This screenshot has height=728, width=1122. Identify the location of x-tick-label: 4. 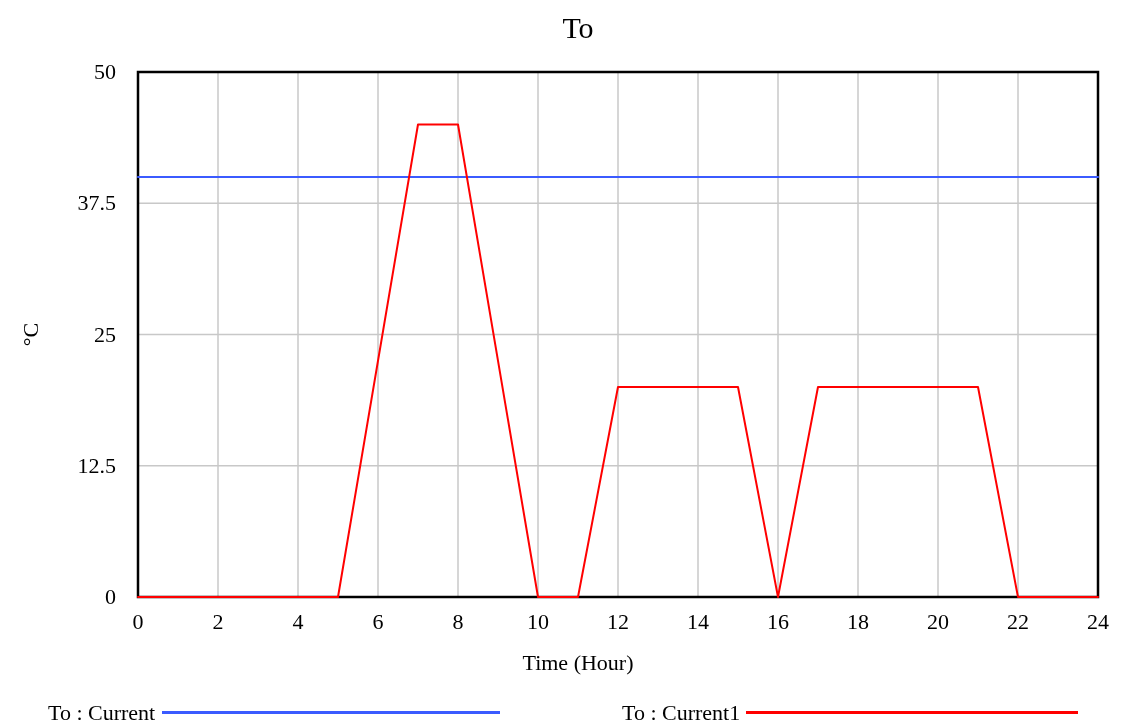
(298, 621).